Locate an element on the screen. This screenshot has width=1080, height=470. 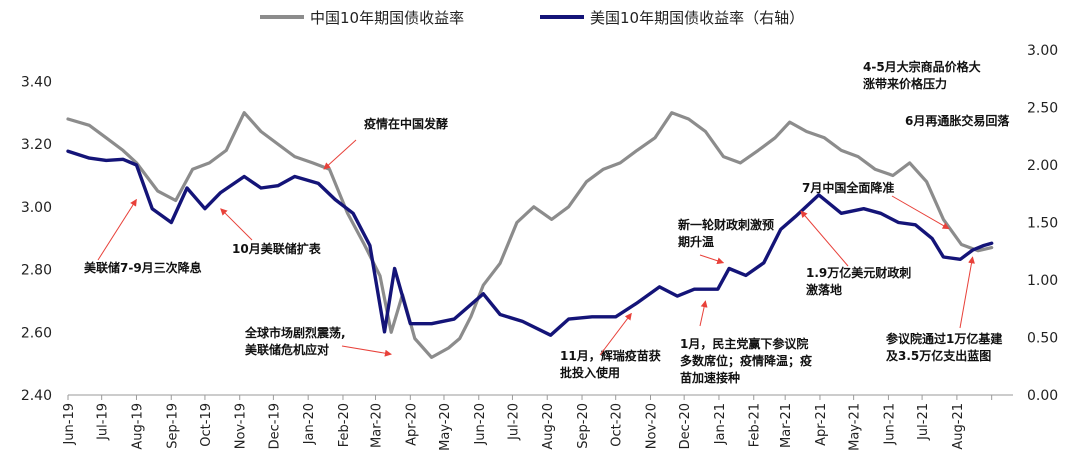
annotation-label: 7月中国全面降准 is located at coordinates (848, 187).